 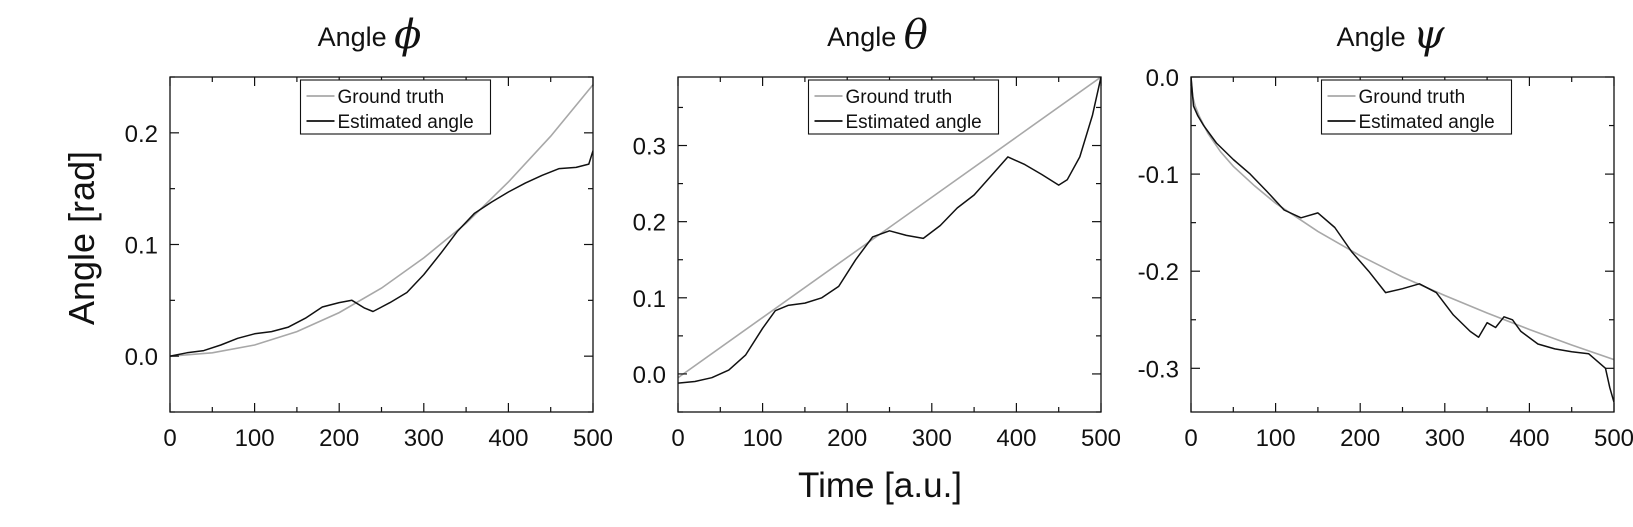 What do you see at coordinates (880, 485) in the screenshot?
I see `x-axis-label: Time [a.u.]` at bounding box center [880, 485].